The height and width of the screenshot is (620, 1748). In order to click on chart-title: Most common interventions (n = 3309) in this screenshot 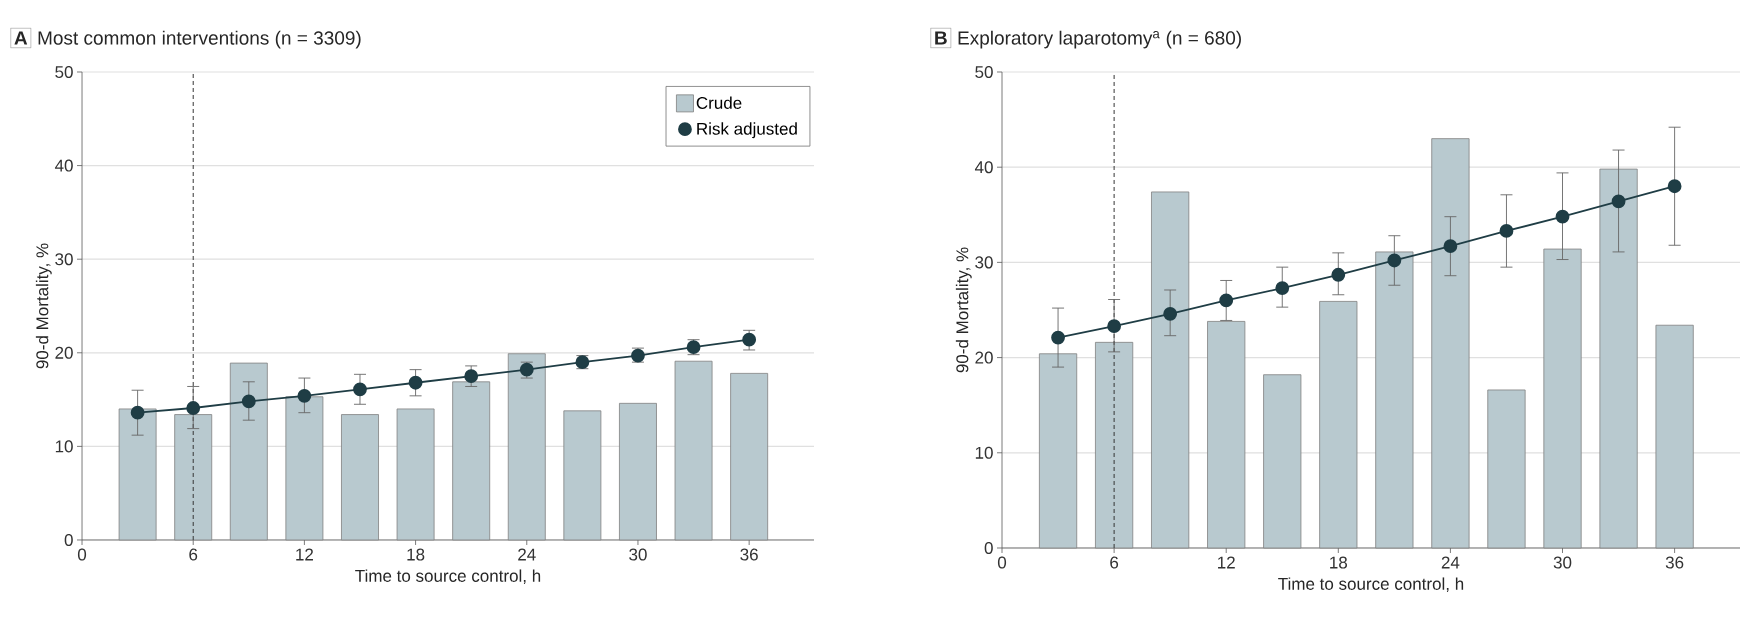, I will do `click(199, 39)`.